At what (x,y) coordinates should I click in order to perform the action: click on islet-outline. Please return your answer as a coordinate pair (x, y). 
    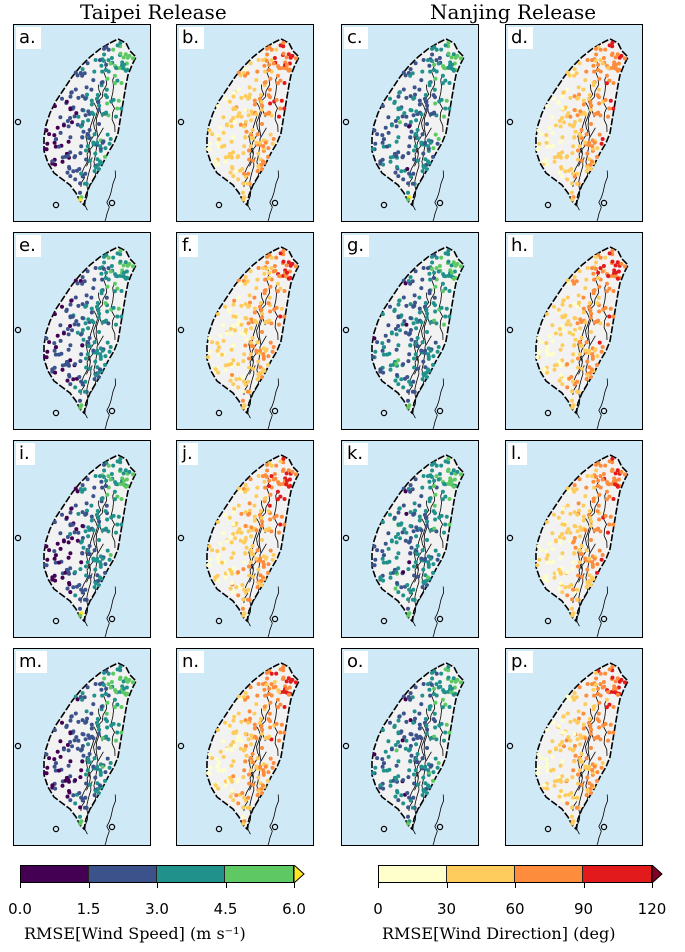
    Looking at the image, I should click on (510, 538).